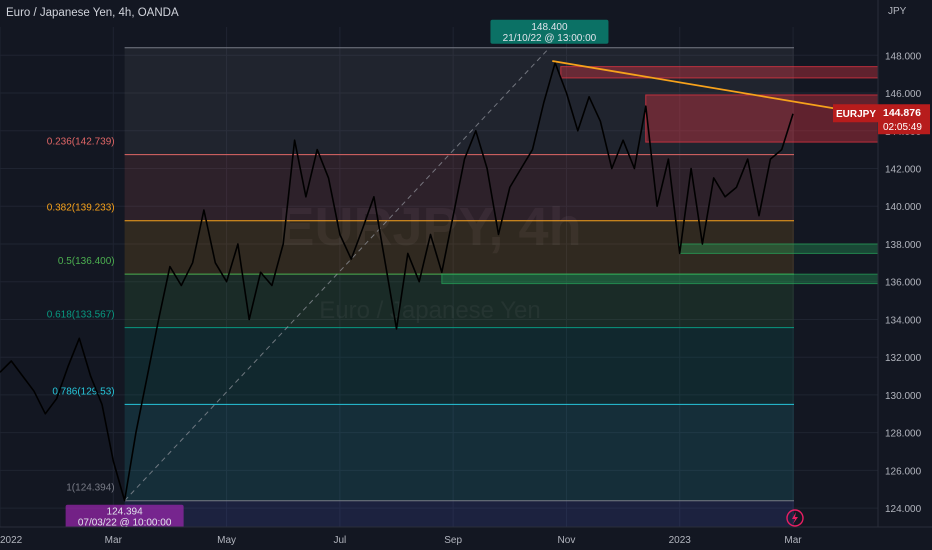  I want to click on x-tick-label: 2022, so click(11, 540).